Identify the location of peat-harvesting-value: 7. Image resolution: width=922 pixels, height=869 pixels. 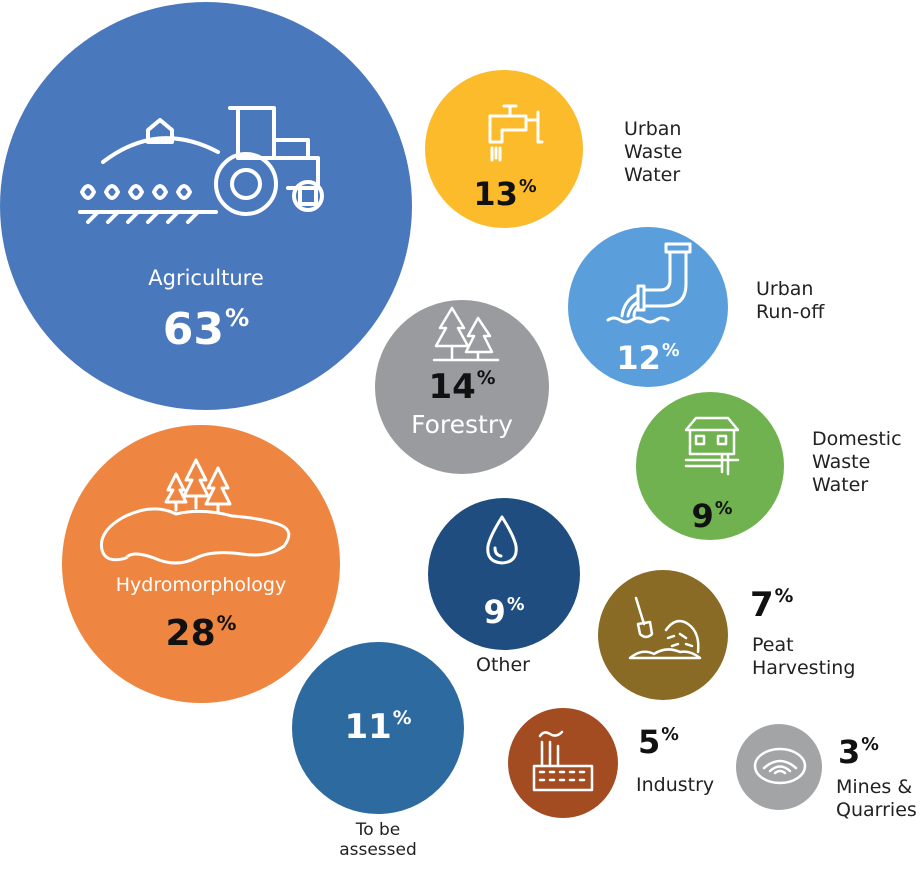
(762, 605).